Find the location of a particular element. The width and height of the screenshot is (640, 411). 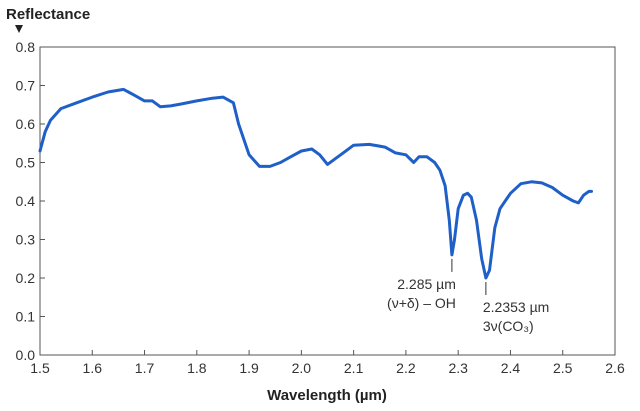

y-tick-label: 0.8 is located at coordinates (26, 47).